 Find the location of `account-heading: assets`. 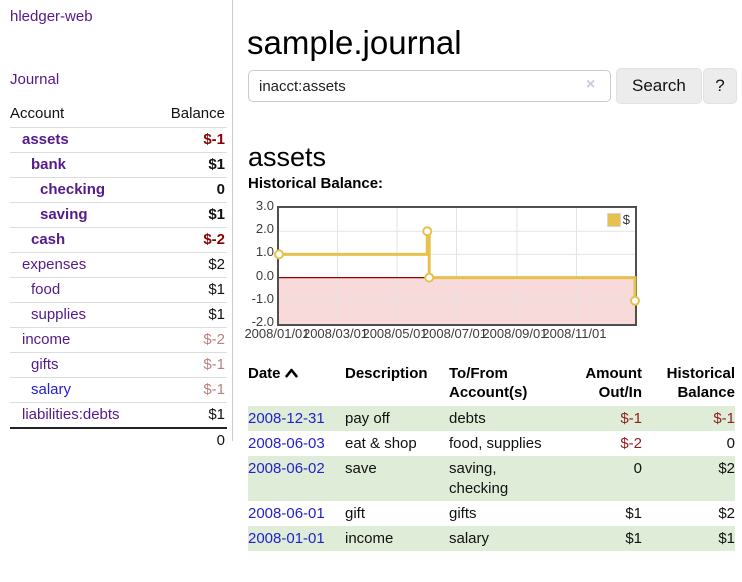

account-heading: assets is located at coordinates (287, 157).